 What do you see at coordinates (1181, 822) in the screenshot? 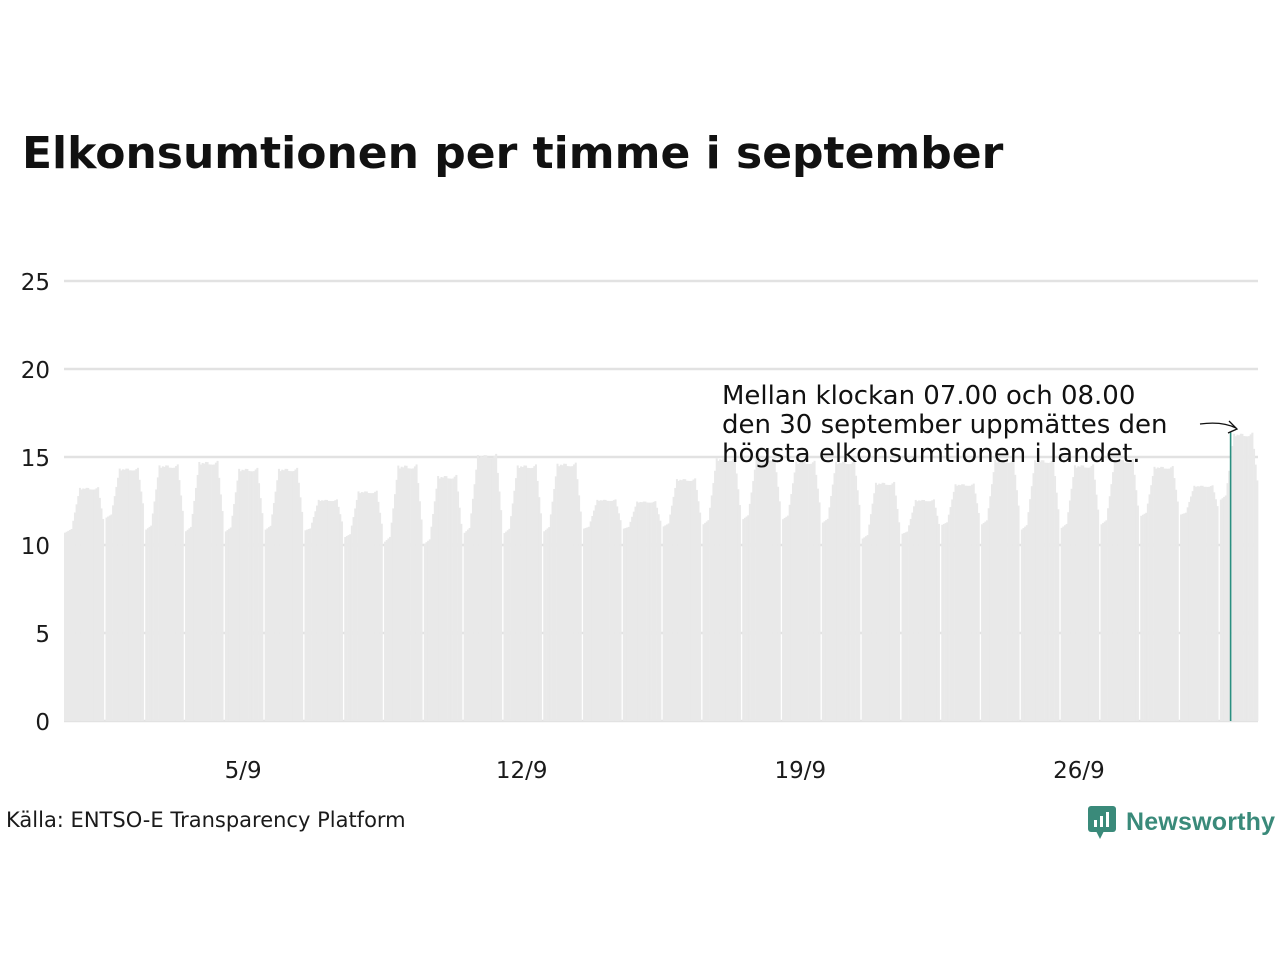
I see `newsworthy-logo: Newsworthy` at bounding box center [1181, 822].